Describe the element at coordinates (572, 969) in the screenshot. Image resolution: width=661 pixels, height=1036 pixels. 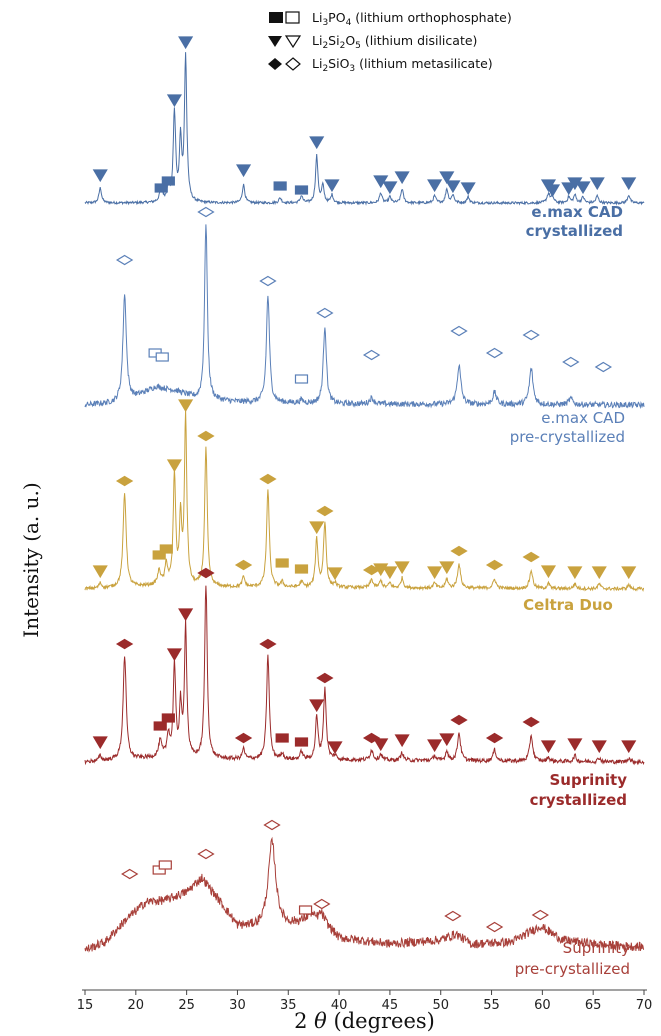
I see `trace-label-5-line-2: pre-crystallized` at that location.